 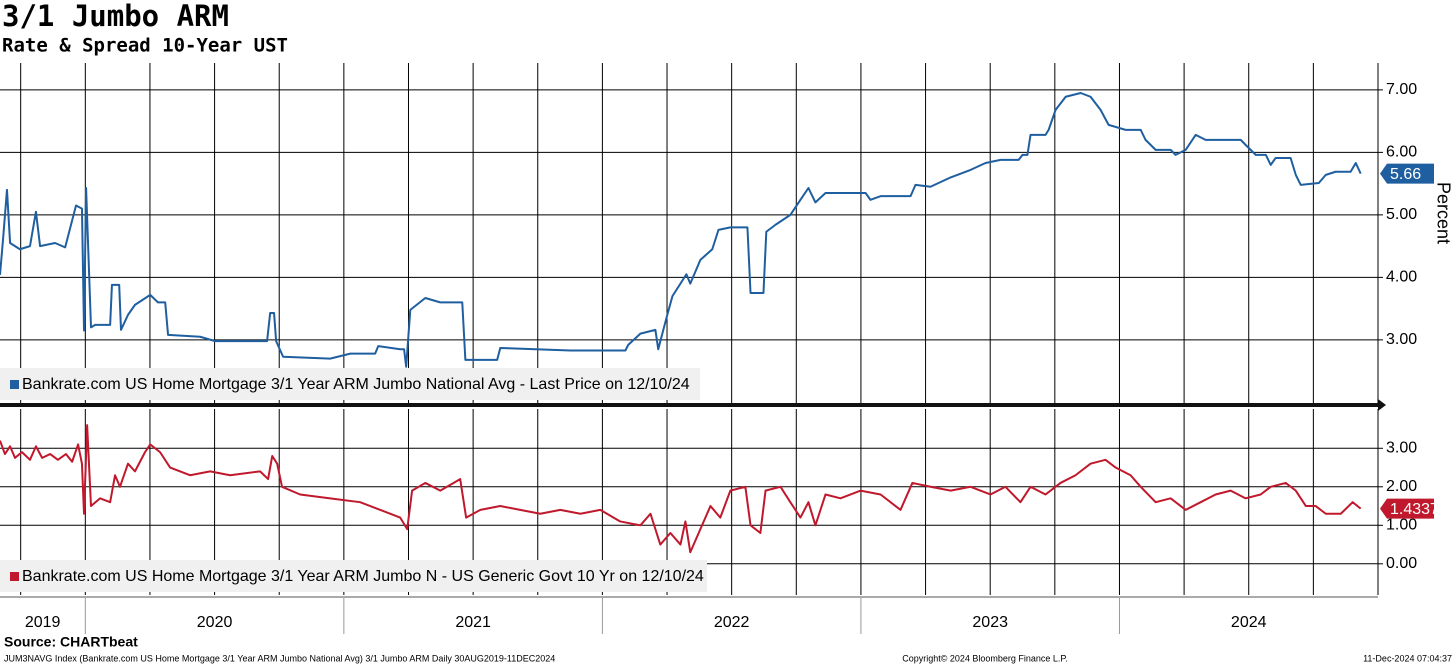 What do you see at coordinates (215, 622) in the screenshot?
I see `x-tick-label: 2020` at bounding box center [215, 622].